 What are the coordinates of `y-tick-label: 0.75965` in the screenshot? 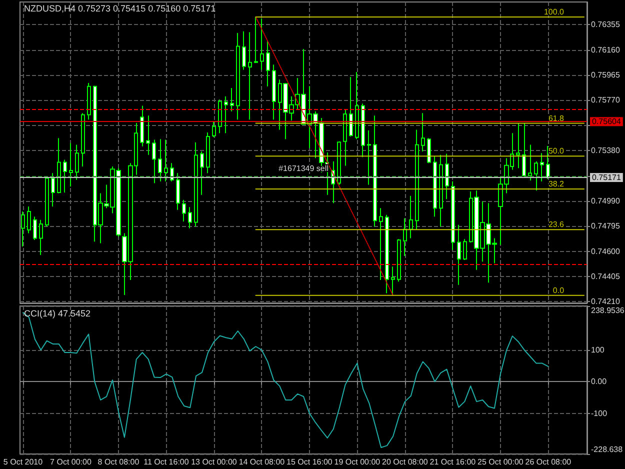 It's located at (605, 75).